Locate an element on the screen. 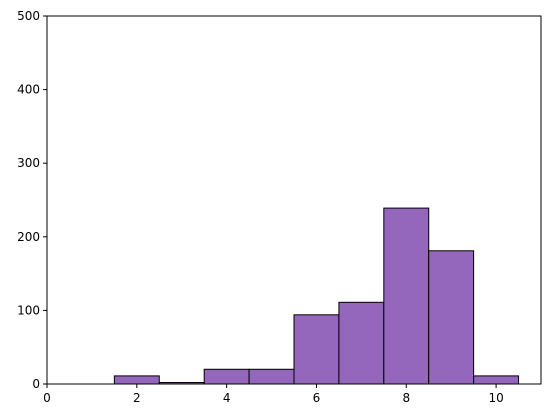 The height and width of the screenshot is (418, 552). y-tick-label: 500 is located at coordinates (28, 16).